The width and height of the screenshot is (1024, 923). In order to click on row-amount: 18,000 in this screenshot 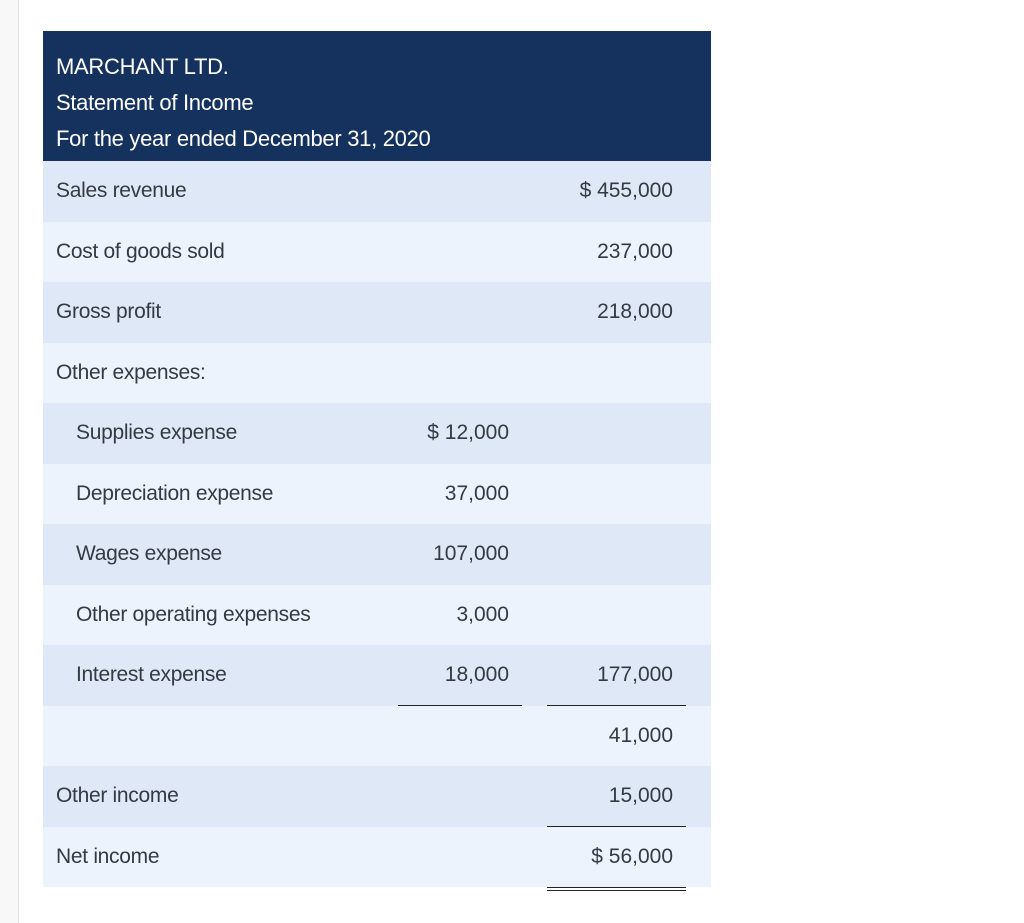, I will do `click(460, 676)`.